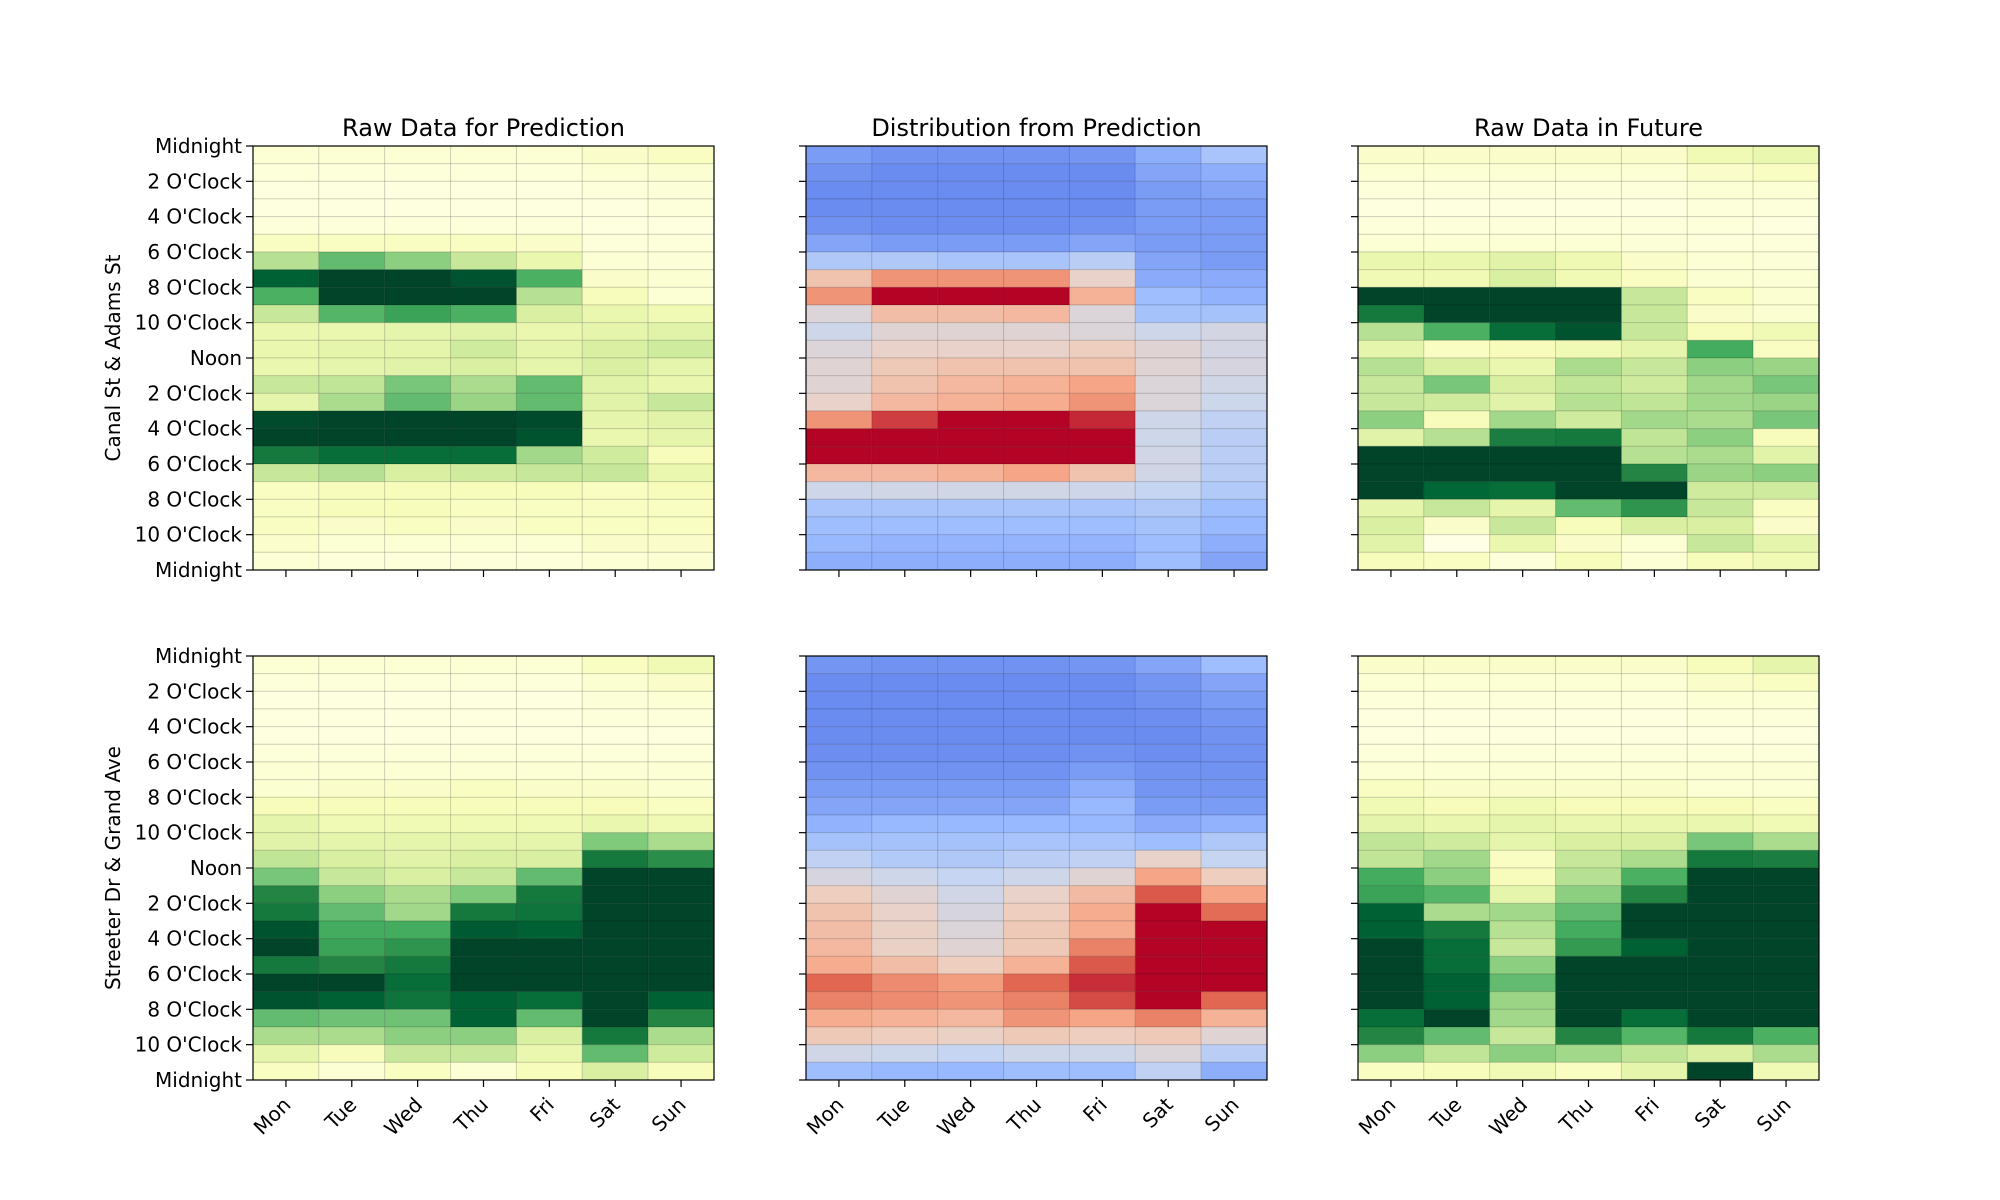  What do you see at coordinates (194, 903) in the screenshot?
I see `y-tick-label: 2 O'Clock` at bounding box center [194, 903].